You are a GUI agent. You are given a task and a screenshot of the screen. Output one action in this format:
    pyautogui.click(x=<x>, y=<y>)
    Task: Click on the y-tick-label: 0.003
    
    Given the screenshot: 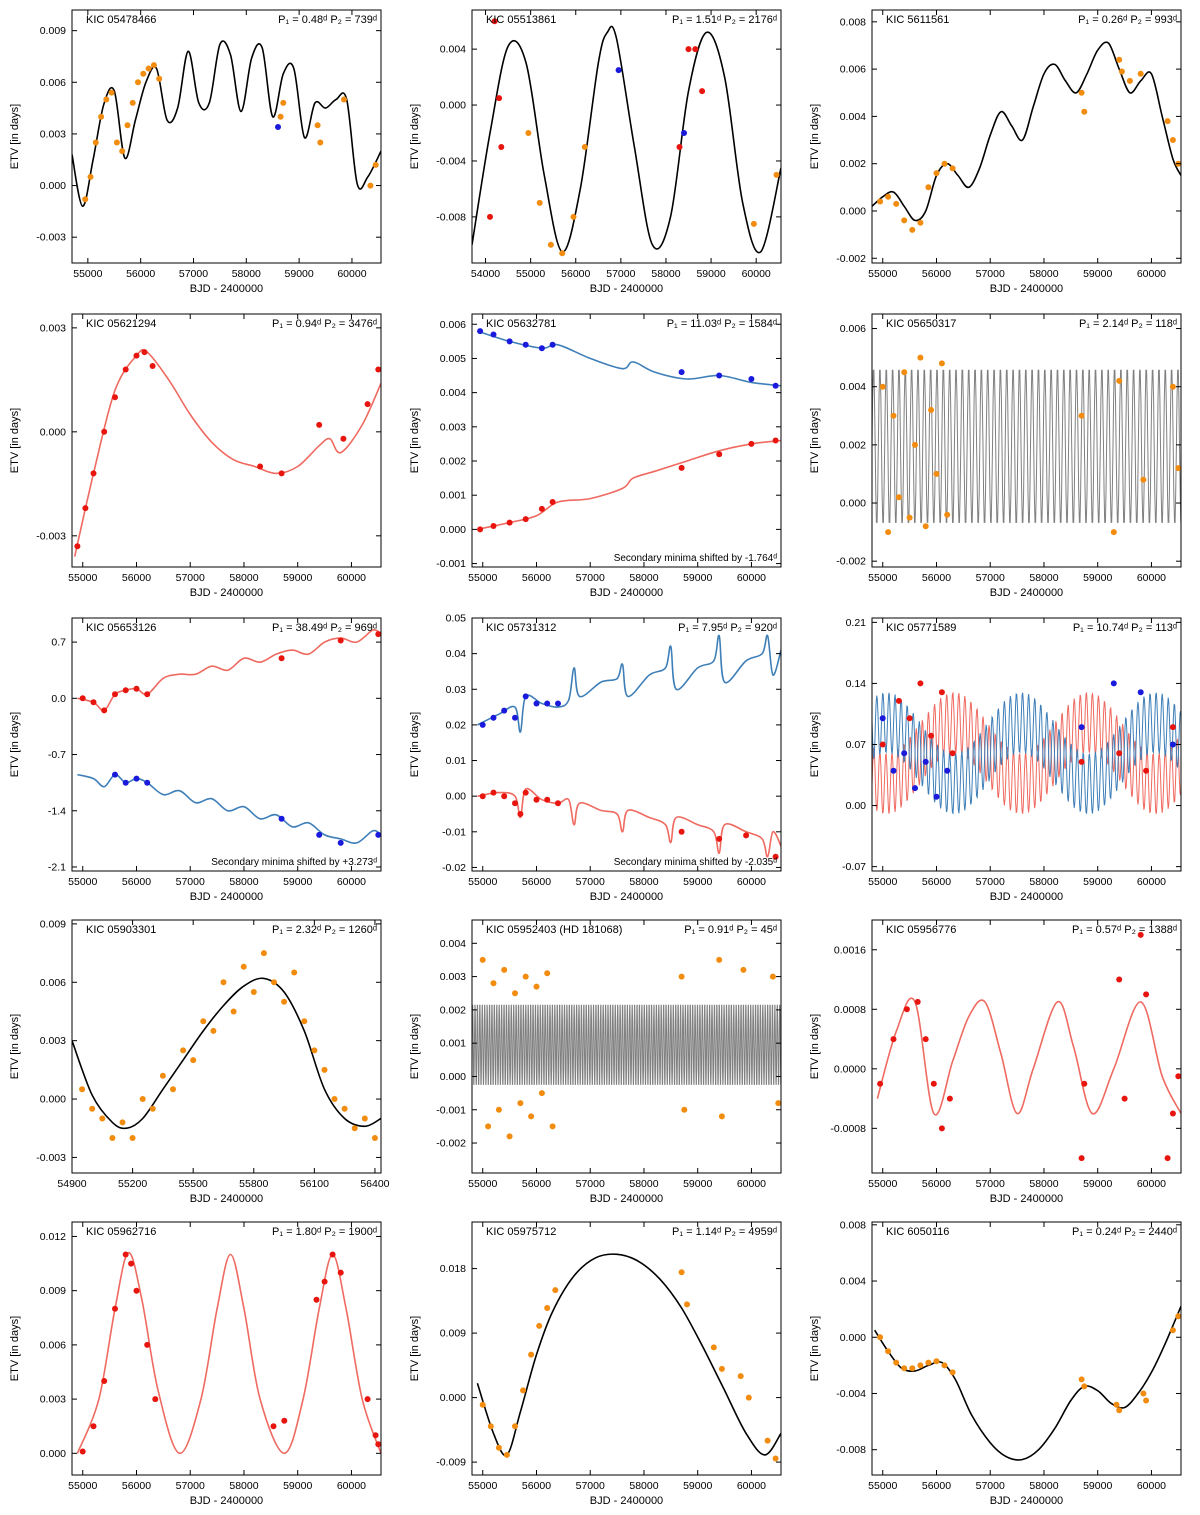 What is the action you would take?
    pyautogui.click(x=53, y=1400)
    